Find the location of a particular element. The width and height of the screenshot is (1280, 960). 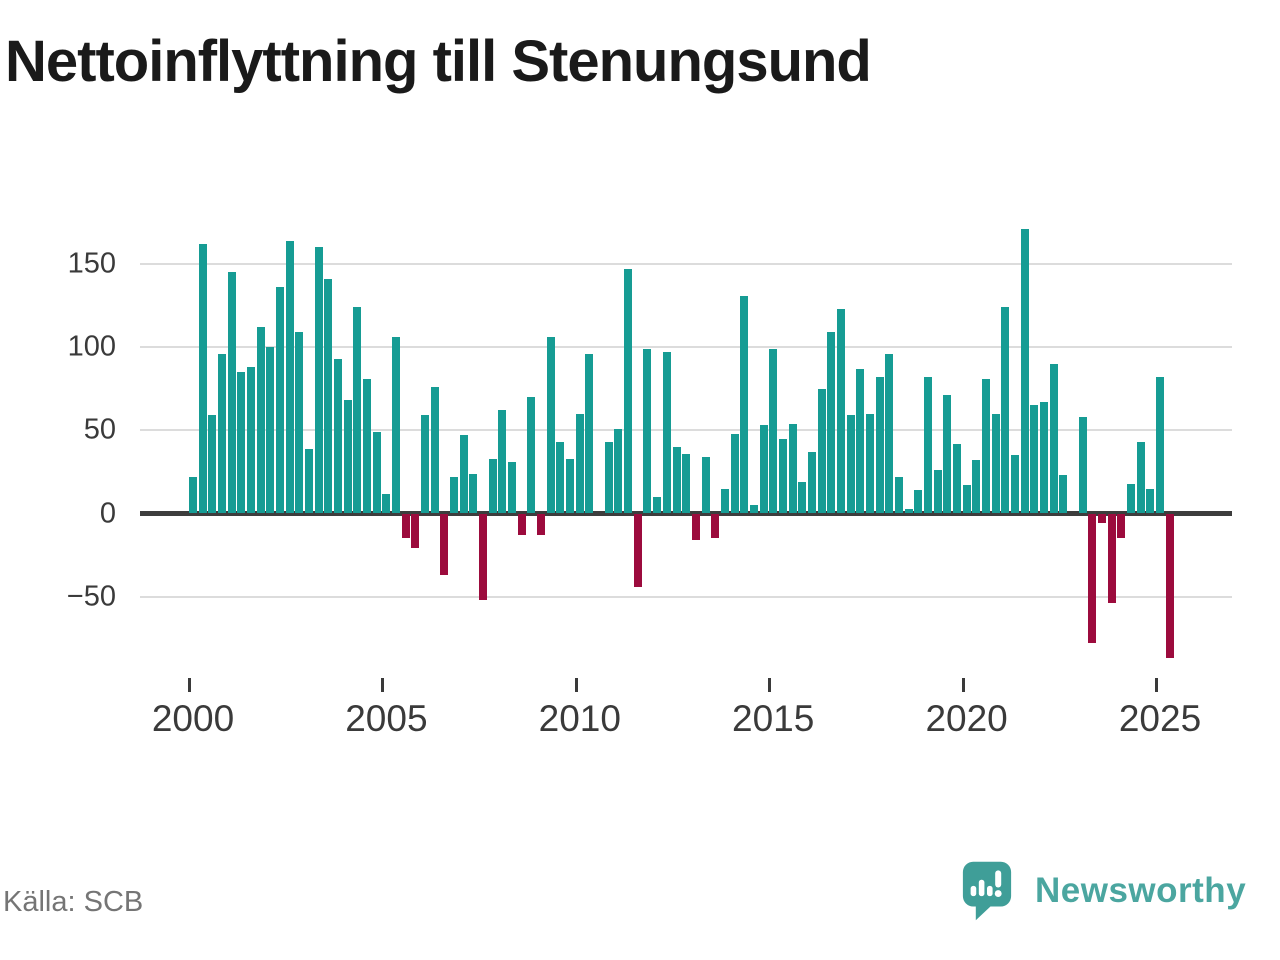

bar-q45 is located at coordinates (628, 391).